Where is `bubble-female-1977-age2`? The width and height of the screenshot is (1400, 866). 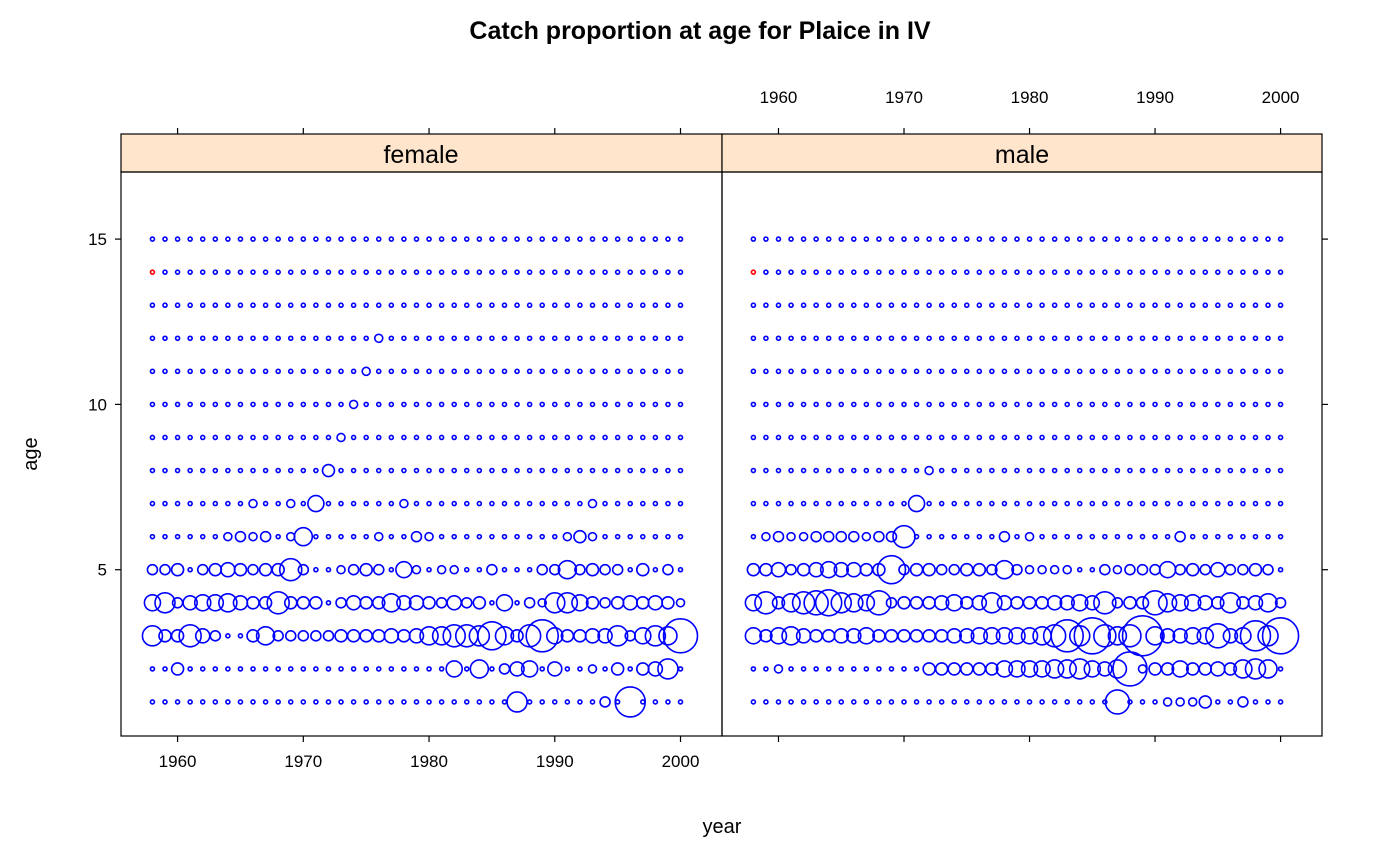 bubble-female-1977-age2 is located at coordinates (391, 669).